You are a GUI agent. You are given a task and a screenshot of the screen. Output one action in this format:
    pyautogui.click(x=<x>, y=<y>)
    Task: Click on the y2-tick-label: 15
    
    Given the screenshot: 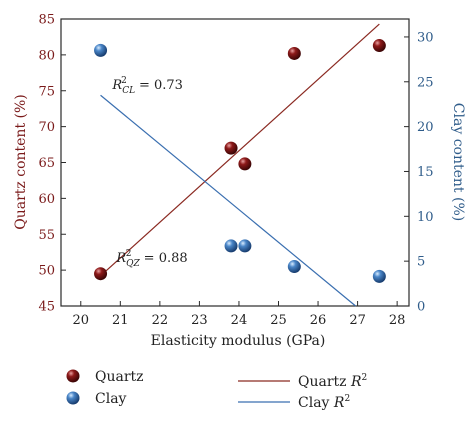 What is the action you would take?
    pyautogui.click(x=425, y=172)
    